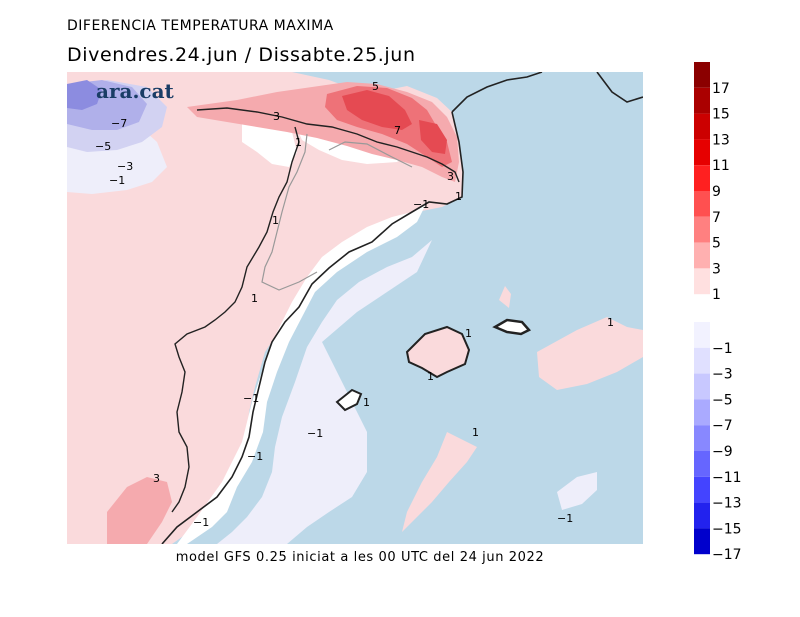  I want to click on sardinia-warm-patch, so click(590, 353).